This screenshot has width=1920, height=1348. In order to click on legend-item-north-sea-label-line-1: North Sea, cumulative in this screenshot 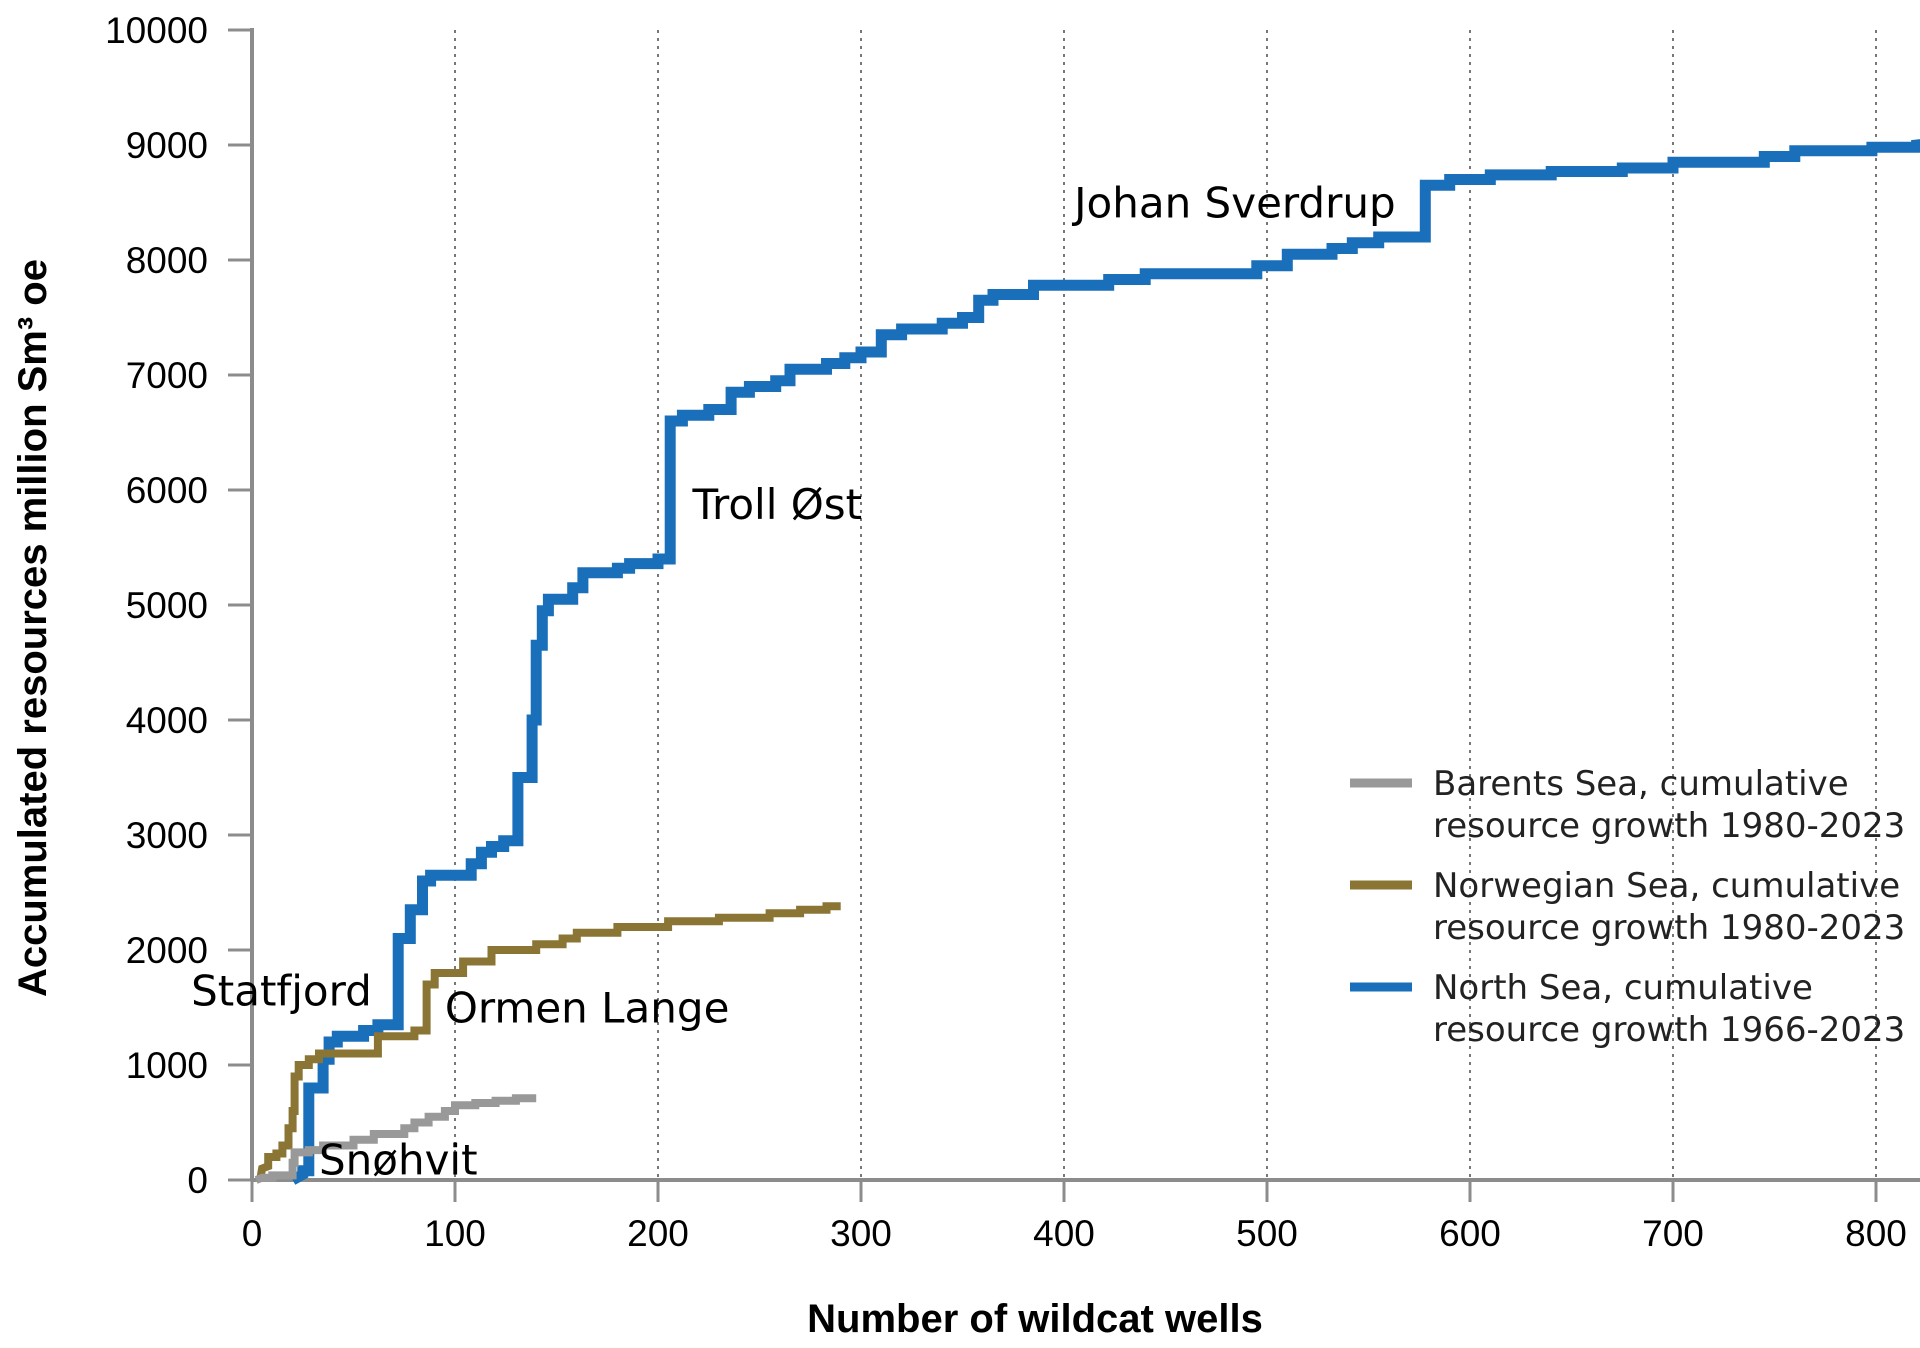, I will do `click(1623, 988)`.